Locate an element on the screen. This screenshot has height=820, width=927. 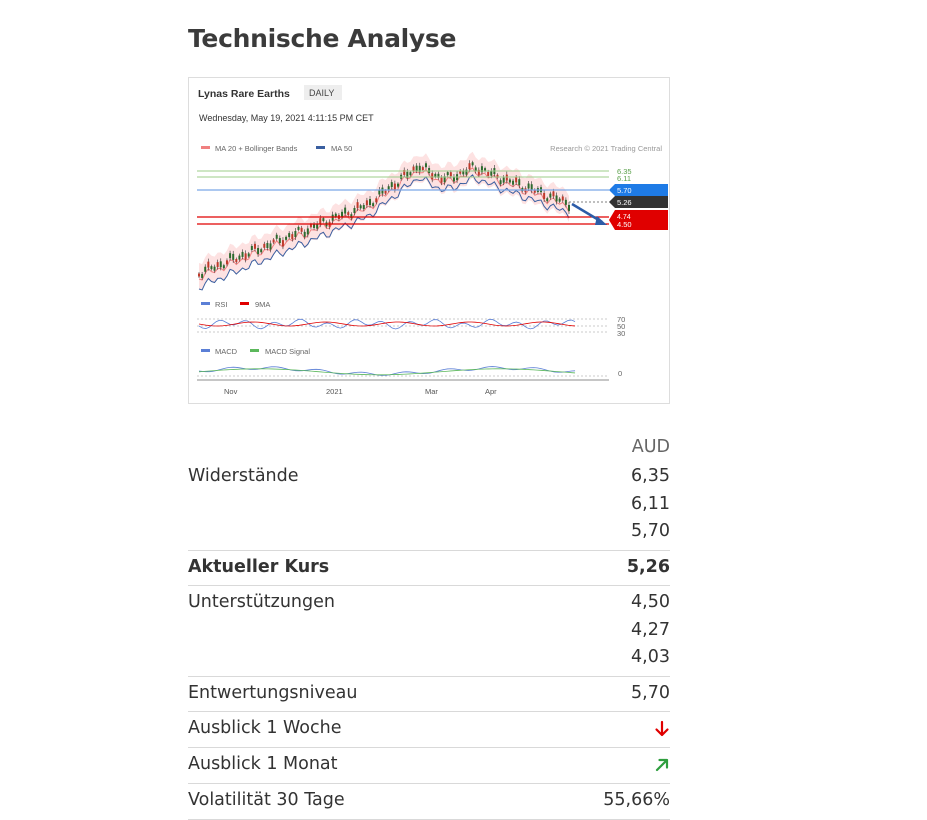
support-value-3: 4,03 is located at coordinates (650, 657).